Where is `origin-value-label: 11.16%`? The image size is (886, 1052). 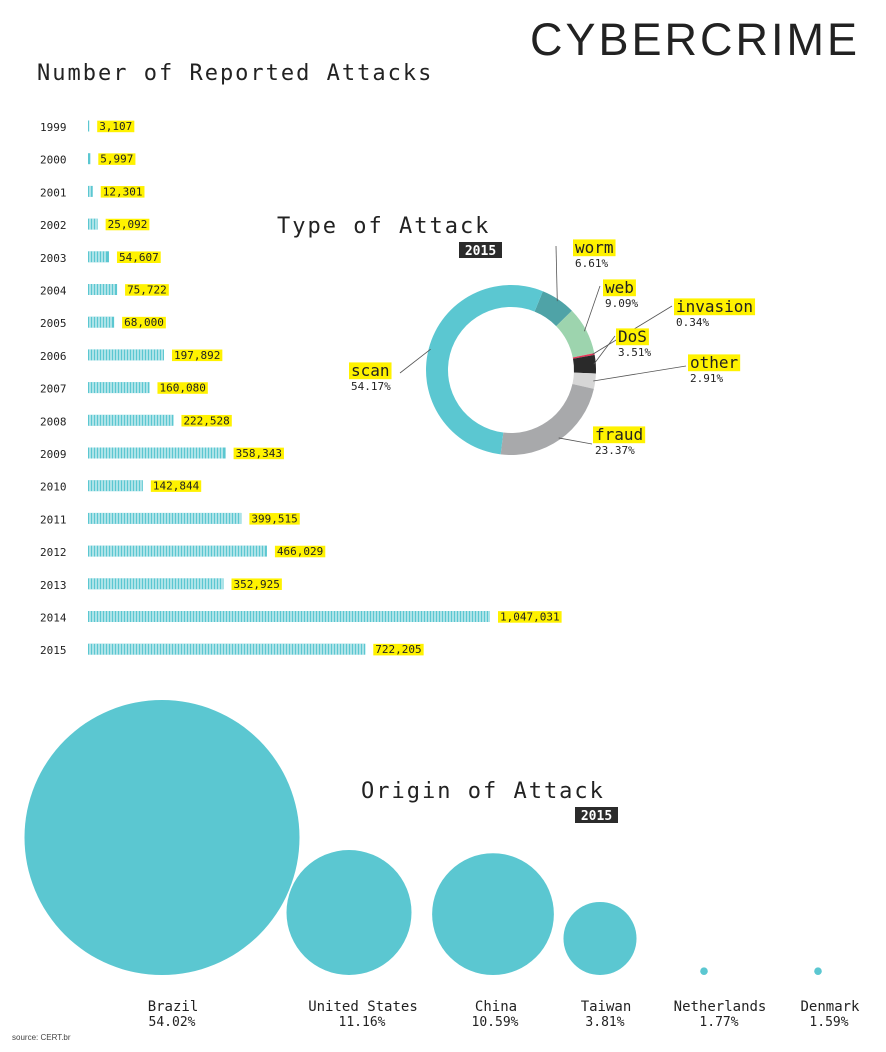
origin-value-label: 11.16% is located at coordinates (362, 1022).